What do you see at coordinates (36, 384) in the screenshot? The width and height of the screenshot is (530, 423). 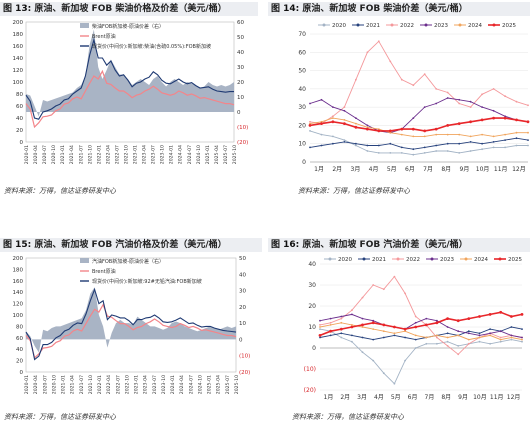 I see `x-tick: 2020-04` at bounding box center [36, 384].